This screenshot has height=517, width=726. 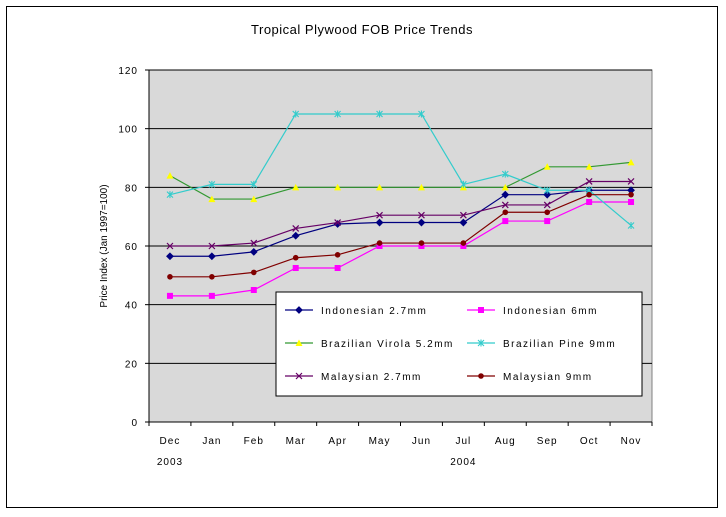 What do you see at coordinates (547, 441) in the screenshot?
I see `x-tick-label: Sep` at bounding box center [547, 441].